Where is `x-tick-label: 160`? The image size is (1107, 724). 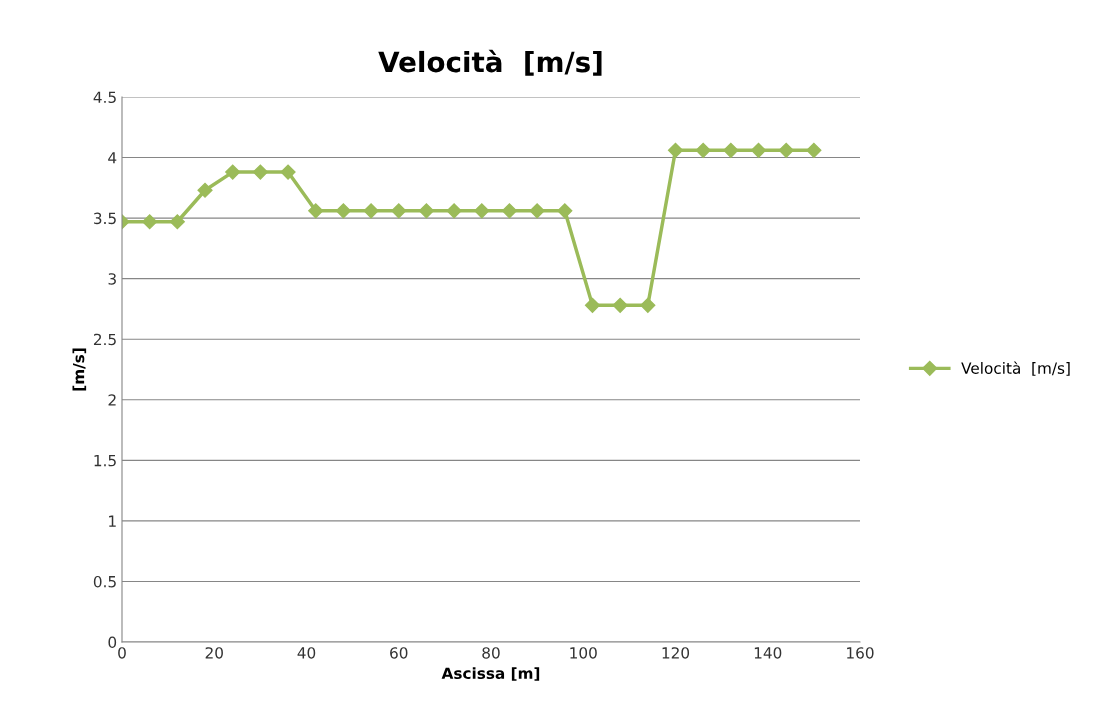
x-tick-label: 160 is located at coordinates (860, 653).